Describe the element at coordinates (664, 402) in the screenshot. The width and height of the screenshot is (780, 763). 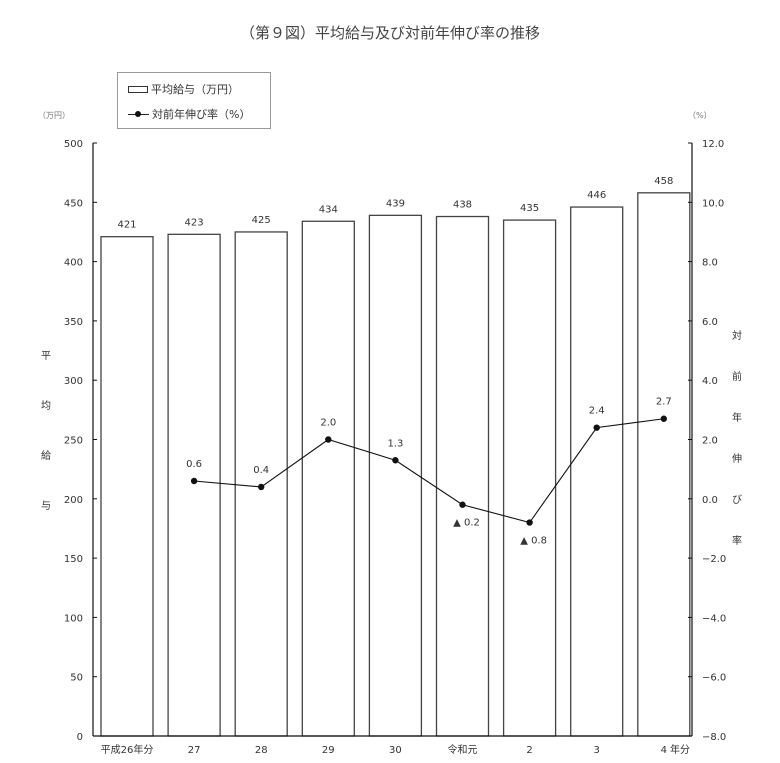
I see `line-value-label: 2.7` at that location.